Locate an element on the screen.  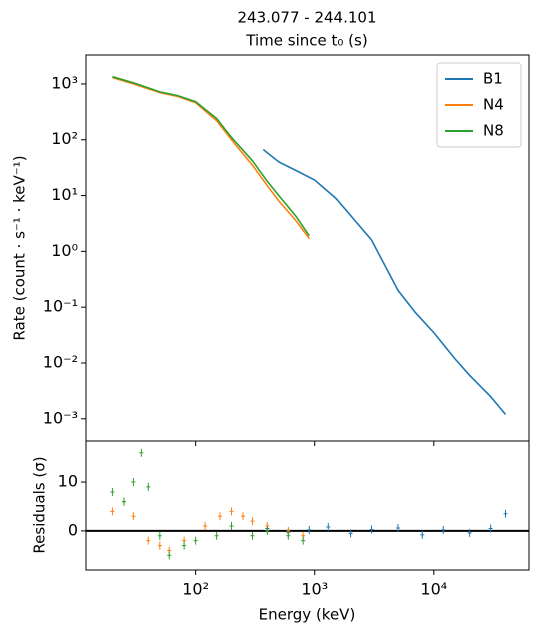
y-tick-label: 10⁻² is located at coordinates (60, 361).